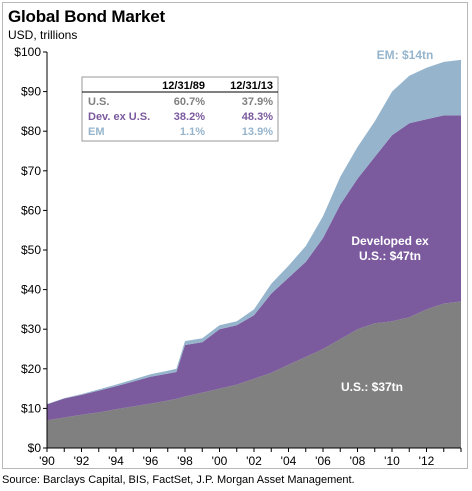 The image size is (472, 491). What do you see at coordinates (31, 171) in the screenshot?
I see `y-tick-label: $70` at bounding box center [31, 171].